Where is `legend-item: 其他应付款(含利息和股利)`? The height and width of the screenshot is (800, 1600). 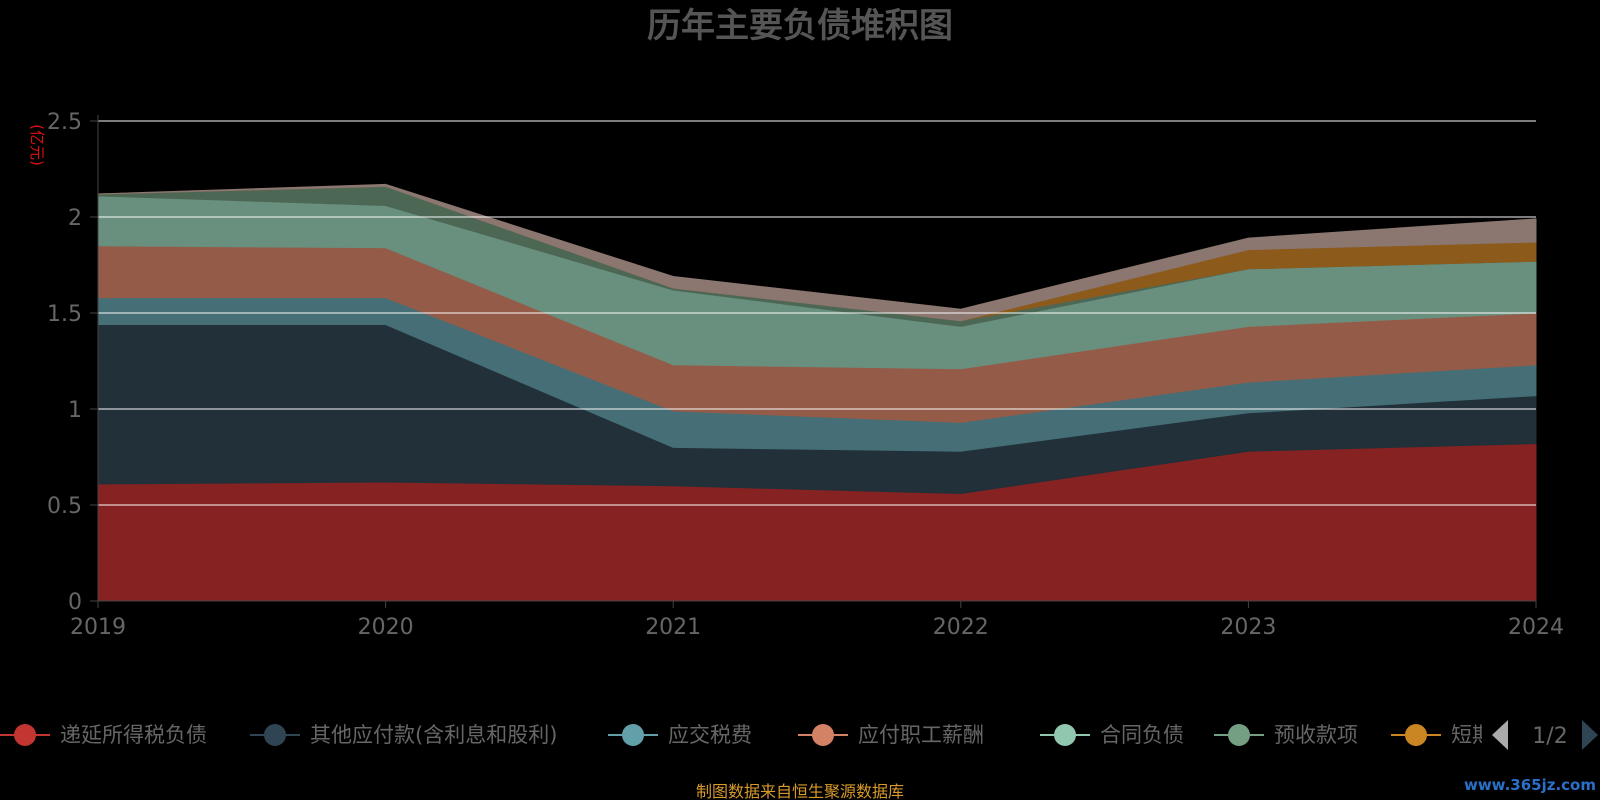
legend-item: 其他应付款(含利息和股利) is located at coordinates (403, 735).